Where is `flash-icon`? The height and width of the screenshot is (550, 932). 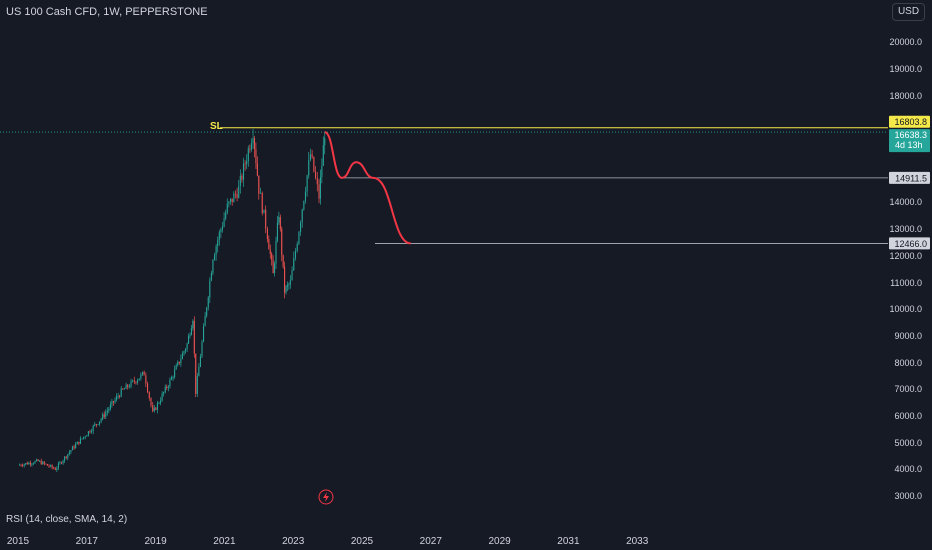 flash-icon is located at coordinates (326, 497).